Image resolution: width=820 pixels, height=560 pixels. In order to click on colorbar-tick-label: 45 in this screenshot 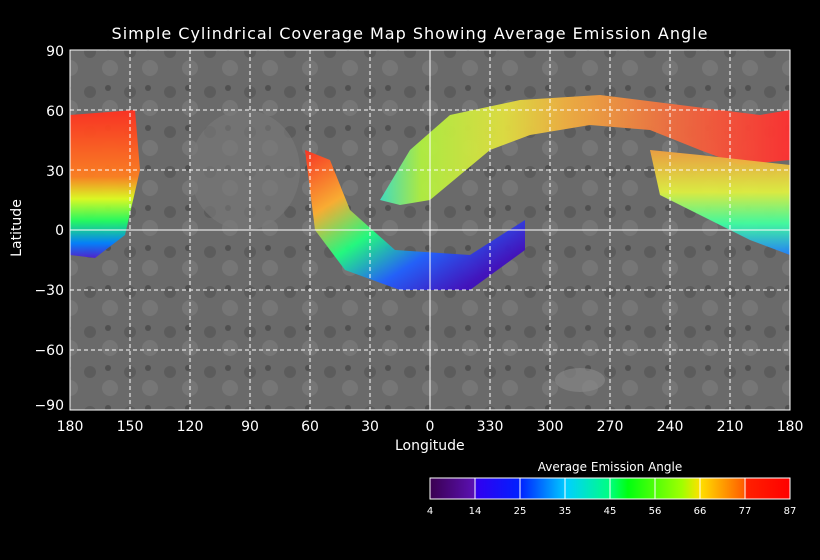, I will do `click(610, 511)`.